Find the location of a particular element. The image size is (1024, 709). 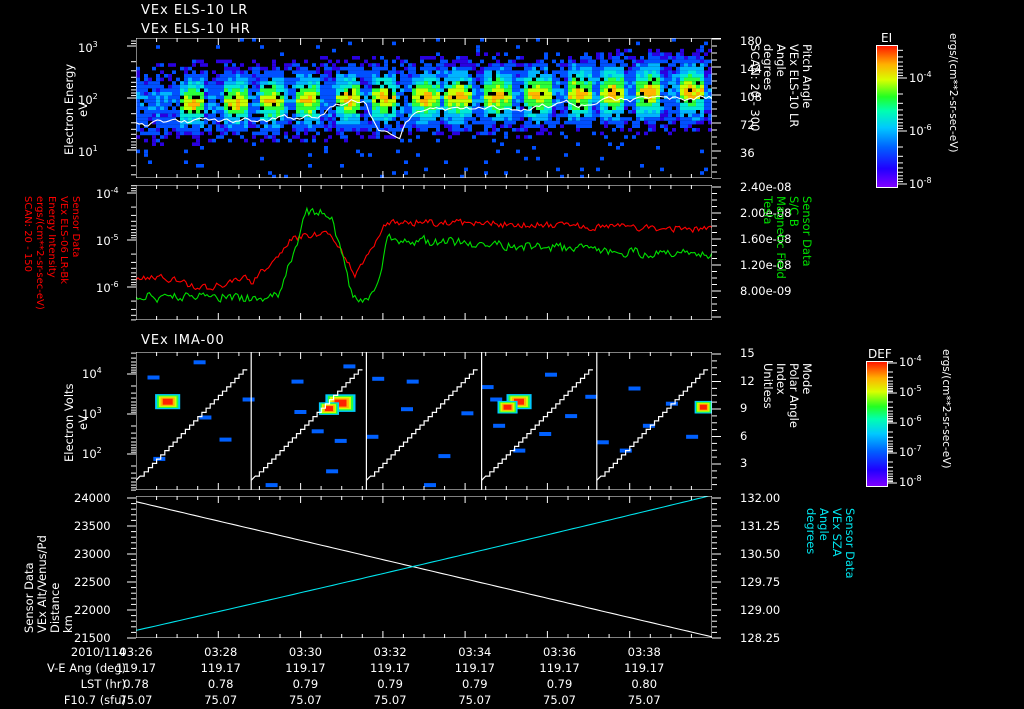

bottom-axis-cell: 03:36 is located at coordinates (559, 652).